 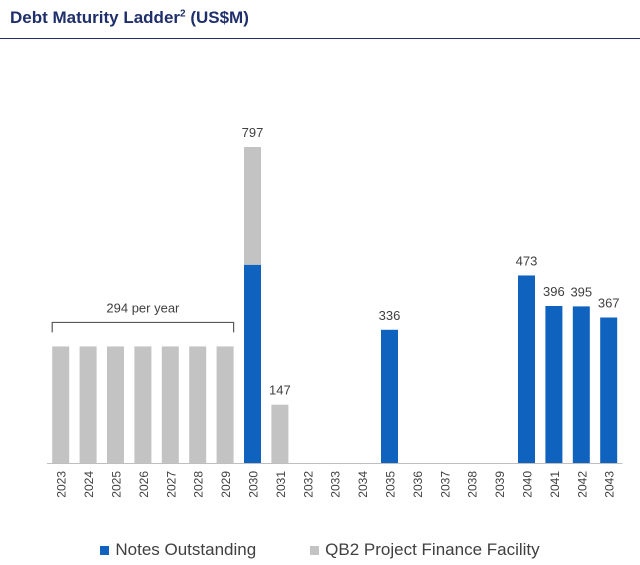 I want to click on data-label-2031: 147, so click(x=280, y=390).